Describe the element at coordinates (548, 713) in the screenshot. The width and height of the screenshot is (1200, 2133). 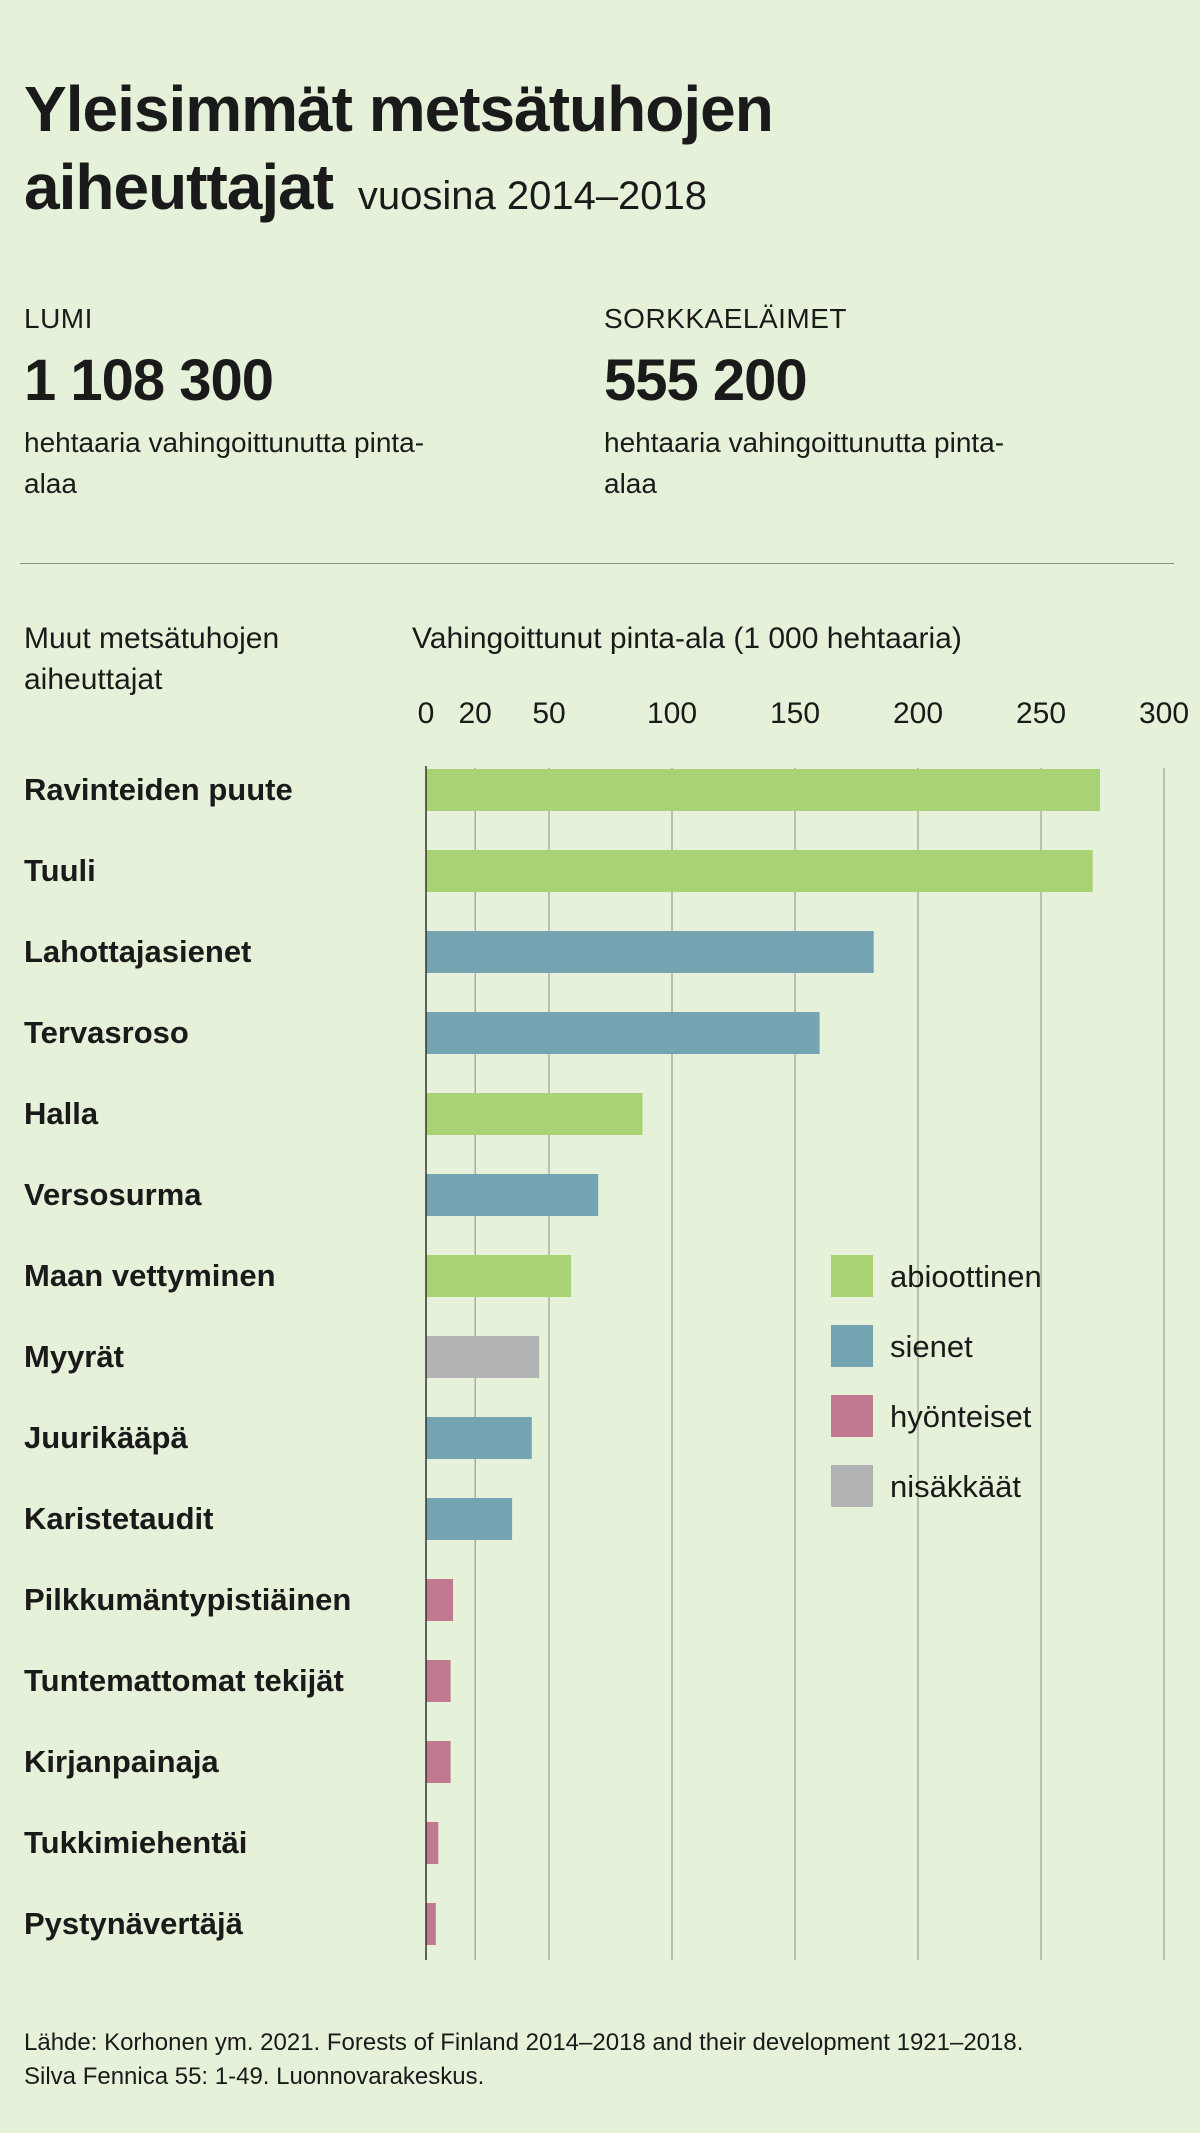
I see `x-tick-label: 50` at that location.